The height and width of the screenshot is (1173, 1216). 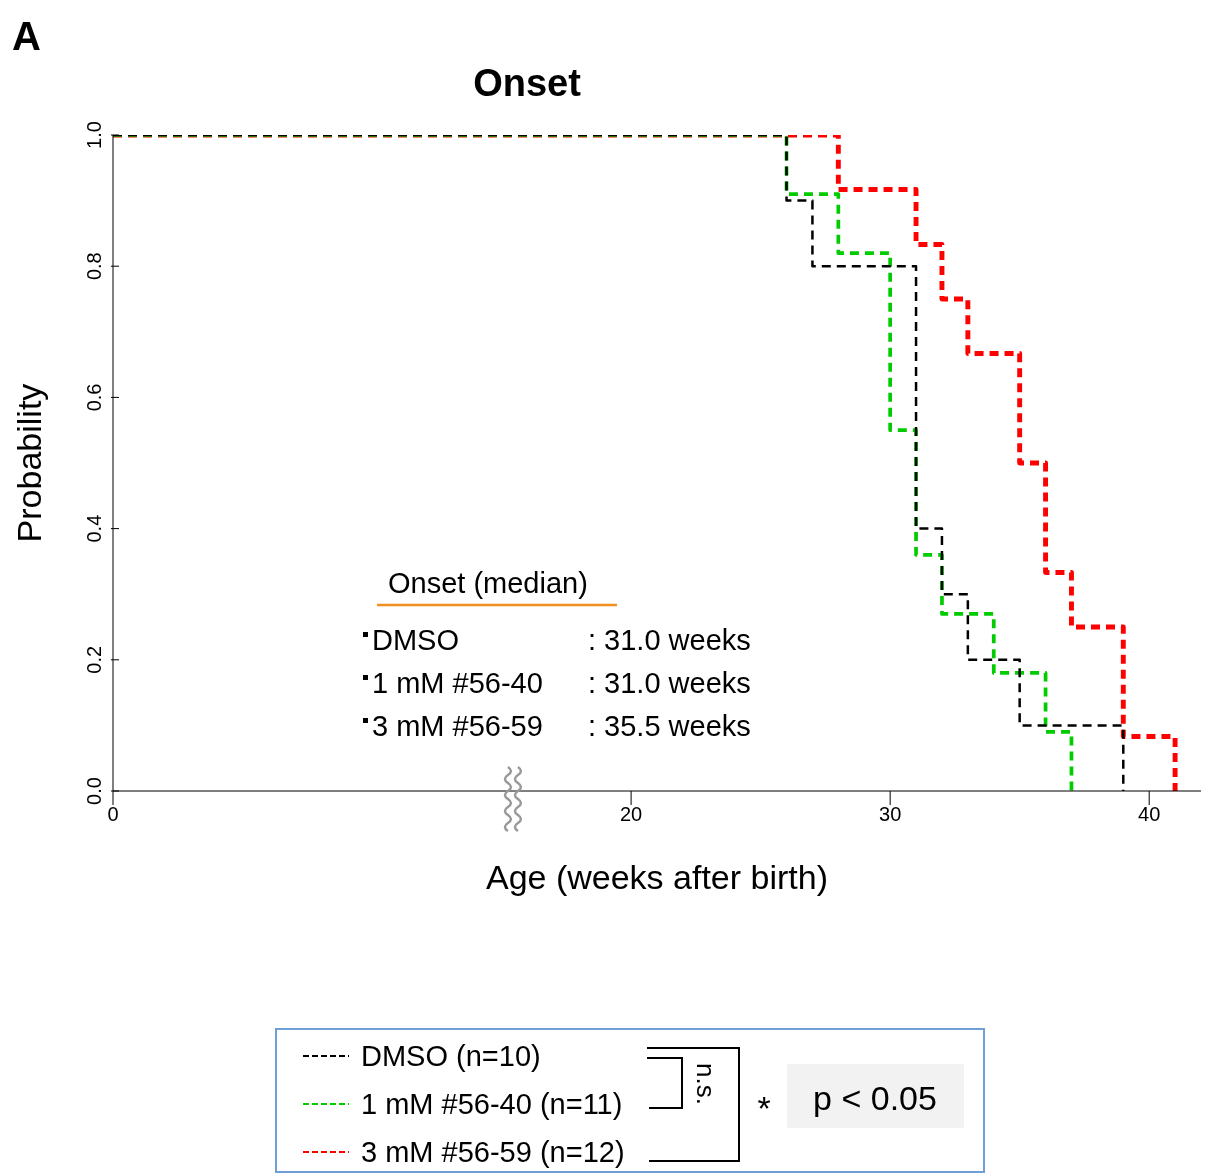 I want to click on x-tick-label: 0, so click(x=113, y=814).